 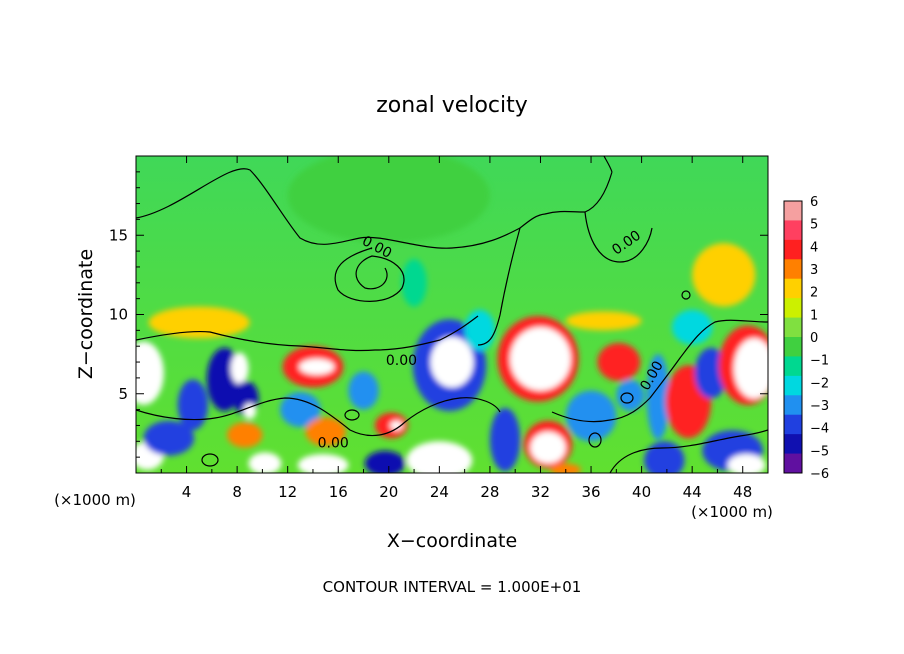 I want to click on y-tick-label: 5, so click(x=123, y=394).